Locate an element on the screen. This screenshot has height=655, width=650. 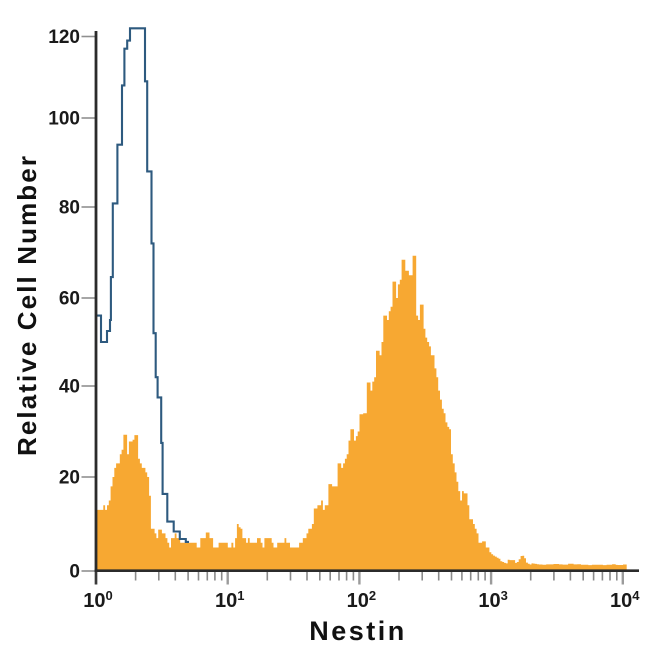
svg-text: 60 is located at coordinates (69, 299).